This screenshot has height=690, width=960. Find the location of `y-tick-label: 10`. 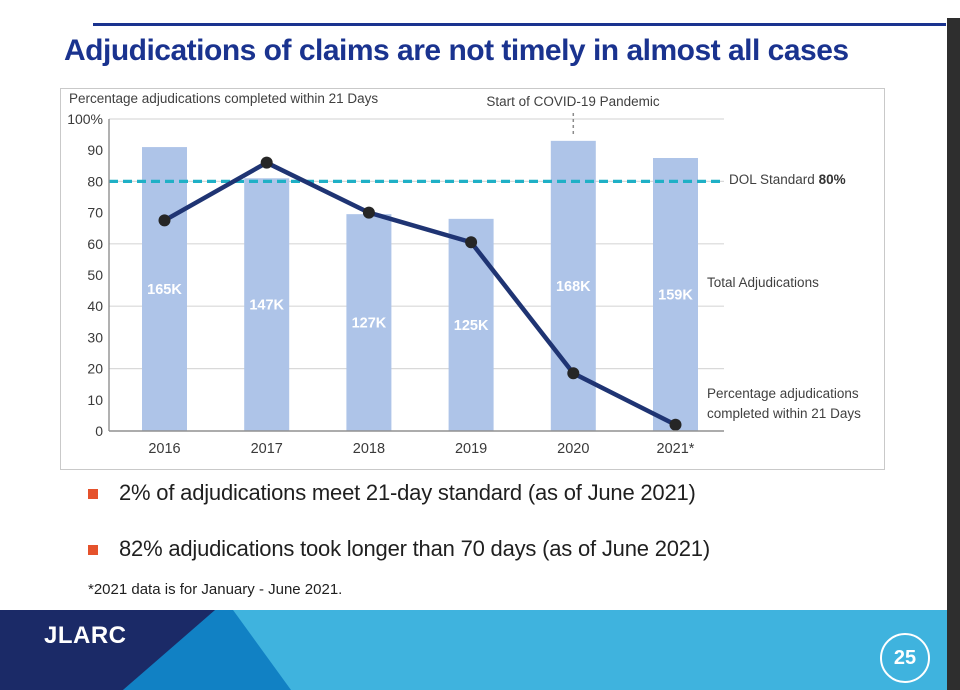

y-tick-label: 10 is located at coordinates (95, 400).